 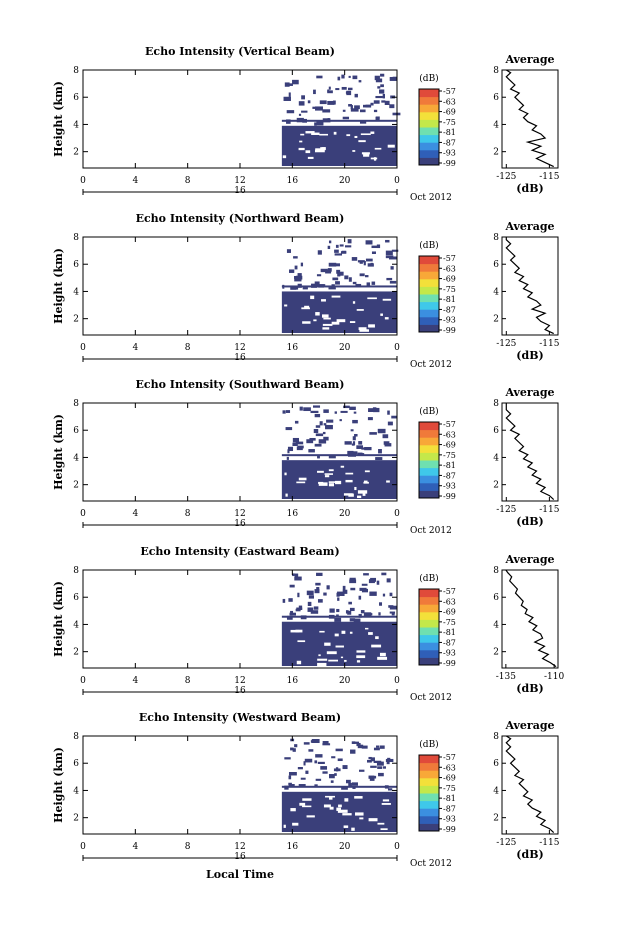 I want to click on x-tick-label: 16, so click(x=293, y=847).